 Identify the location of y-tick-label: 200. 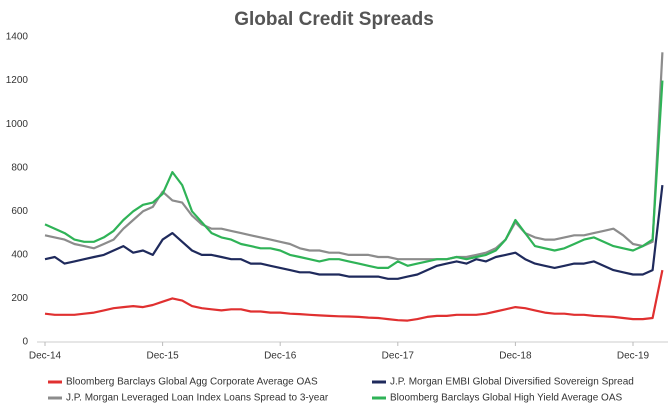
(19, 298).